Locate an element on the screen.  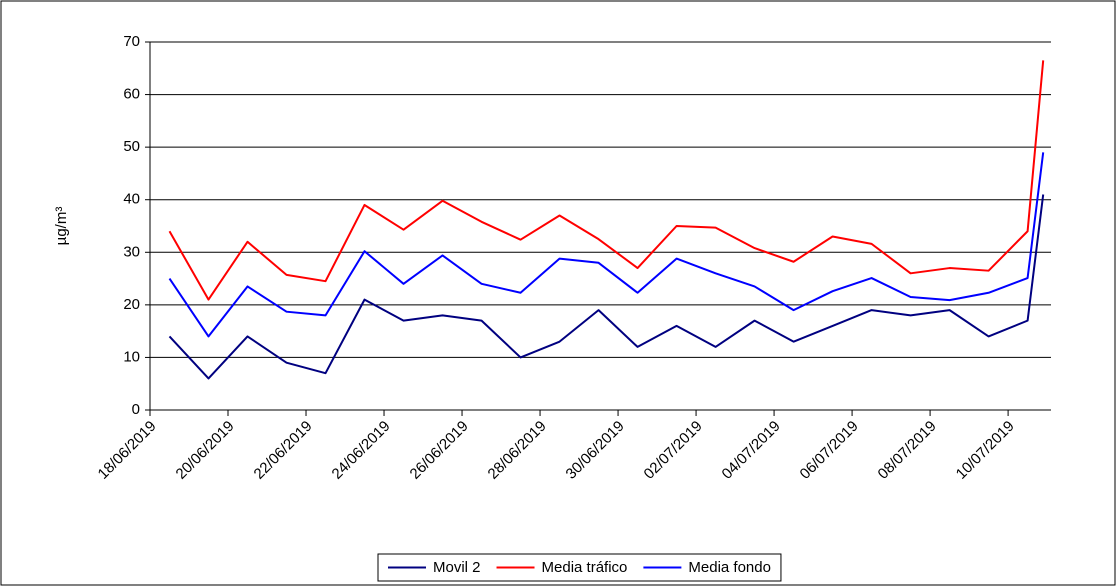
legend-box is located at coordinates (579, 567).